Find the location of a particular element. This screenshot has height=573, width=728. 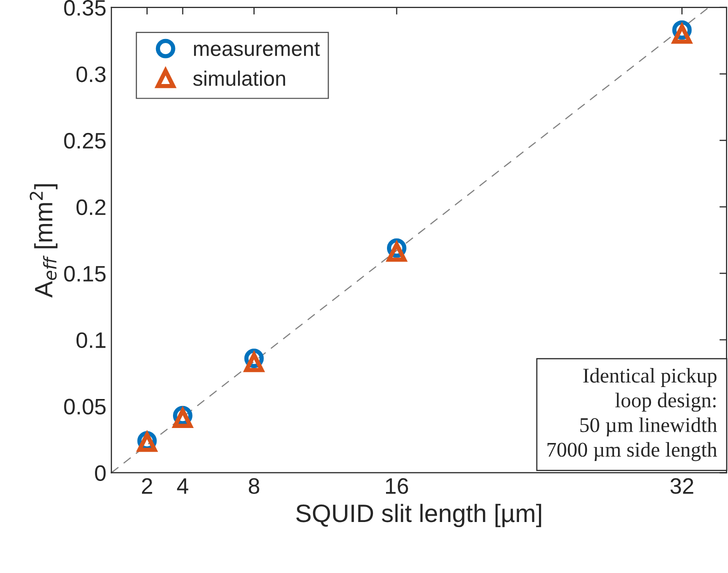

y-tick-label: 0.2 is located at coordinates (91, 207).